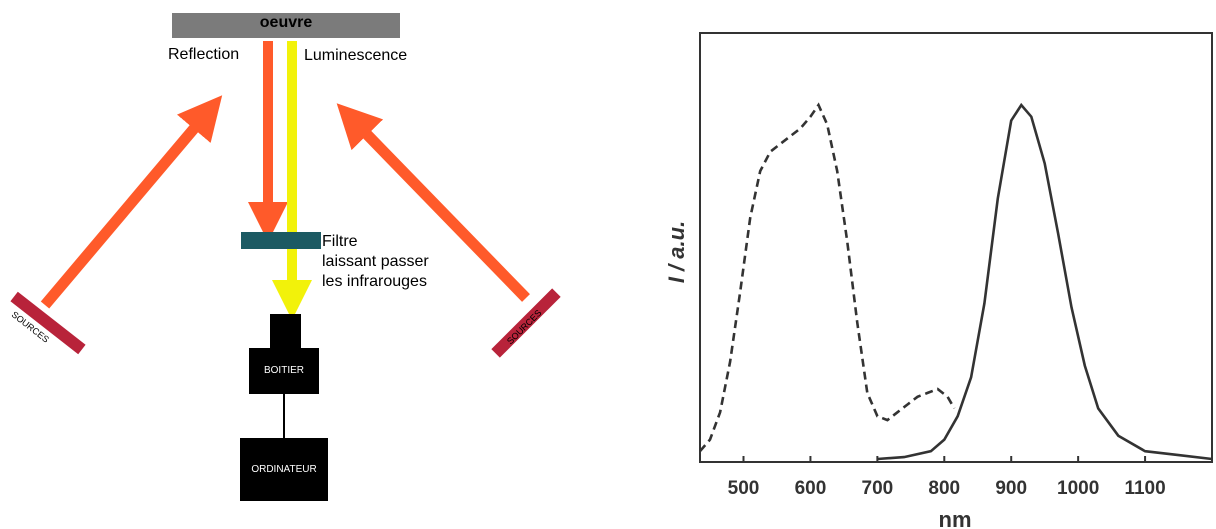 The image size is (1216, 529). Describe the element at coordinates (811, 488) in the screenshot. I see `x-tick-label: 600` at that location.